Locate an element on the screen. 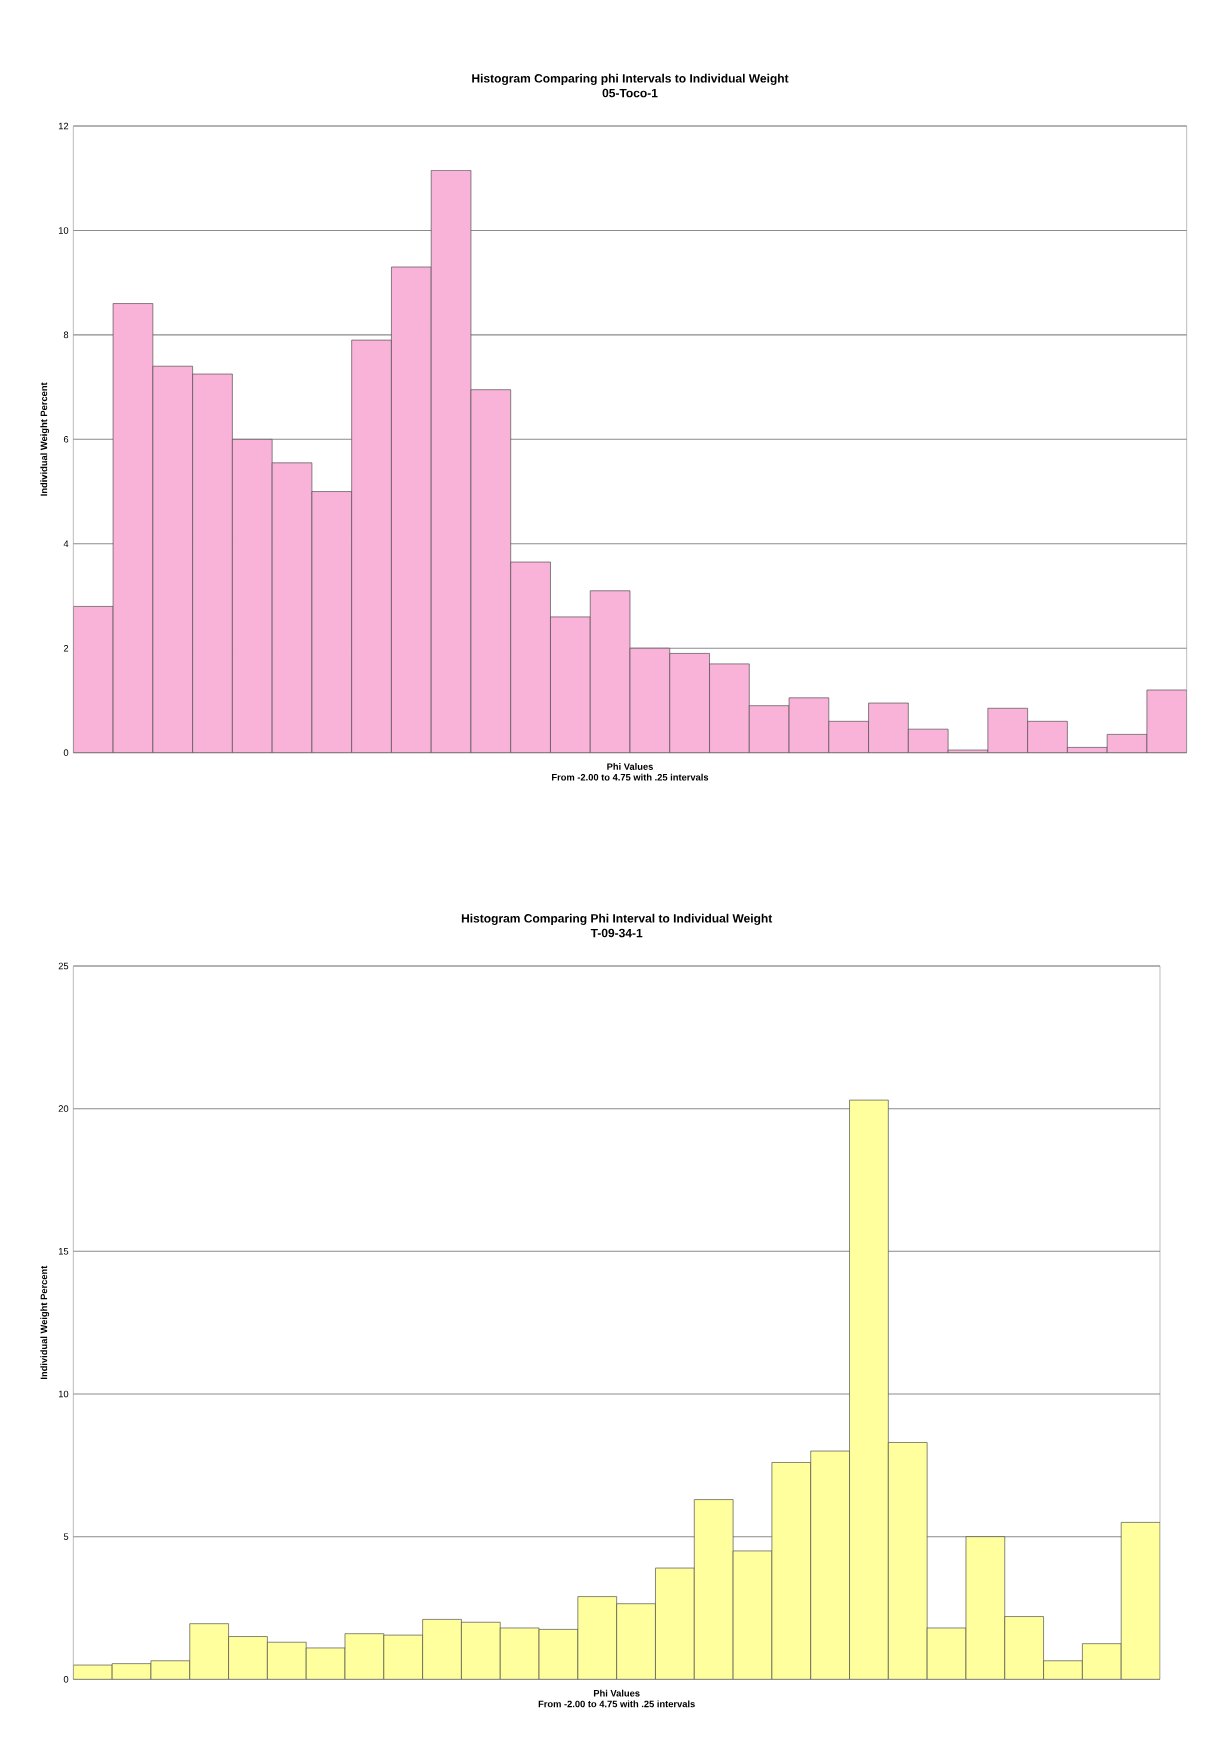  y-tick-label: 12 is located at coordinates (63, 126).